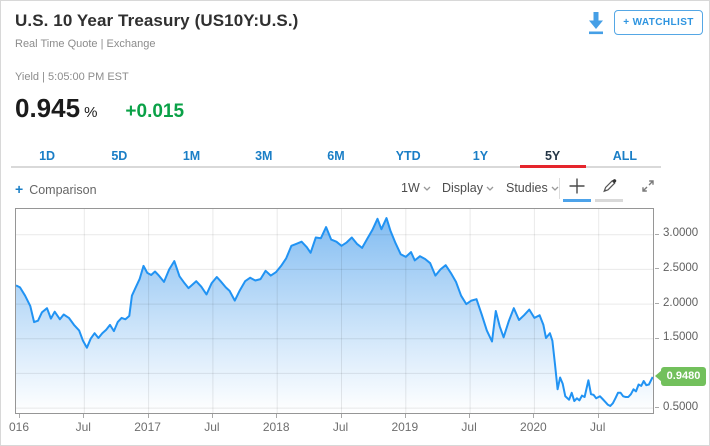 This screenshot has height=446, width=710. I want to click on tab-1m: 1M, so click(191, 156).